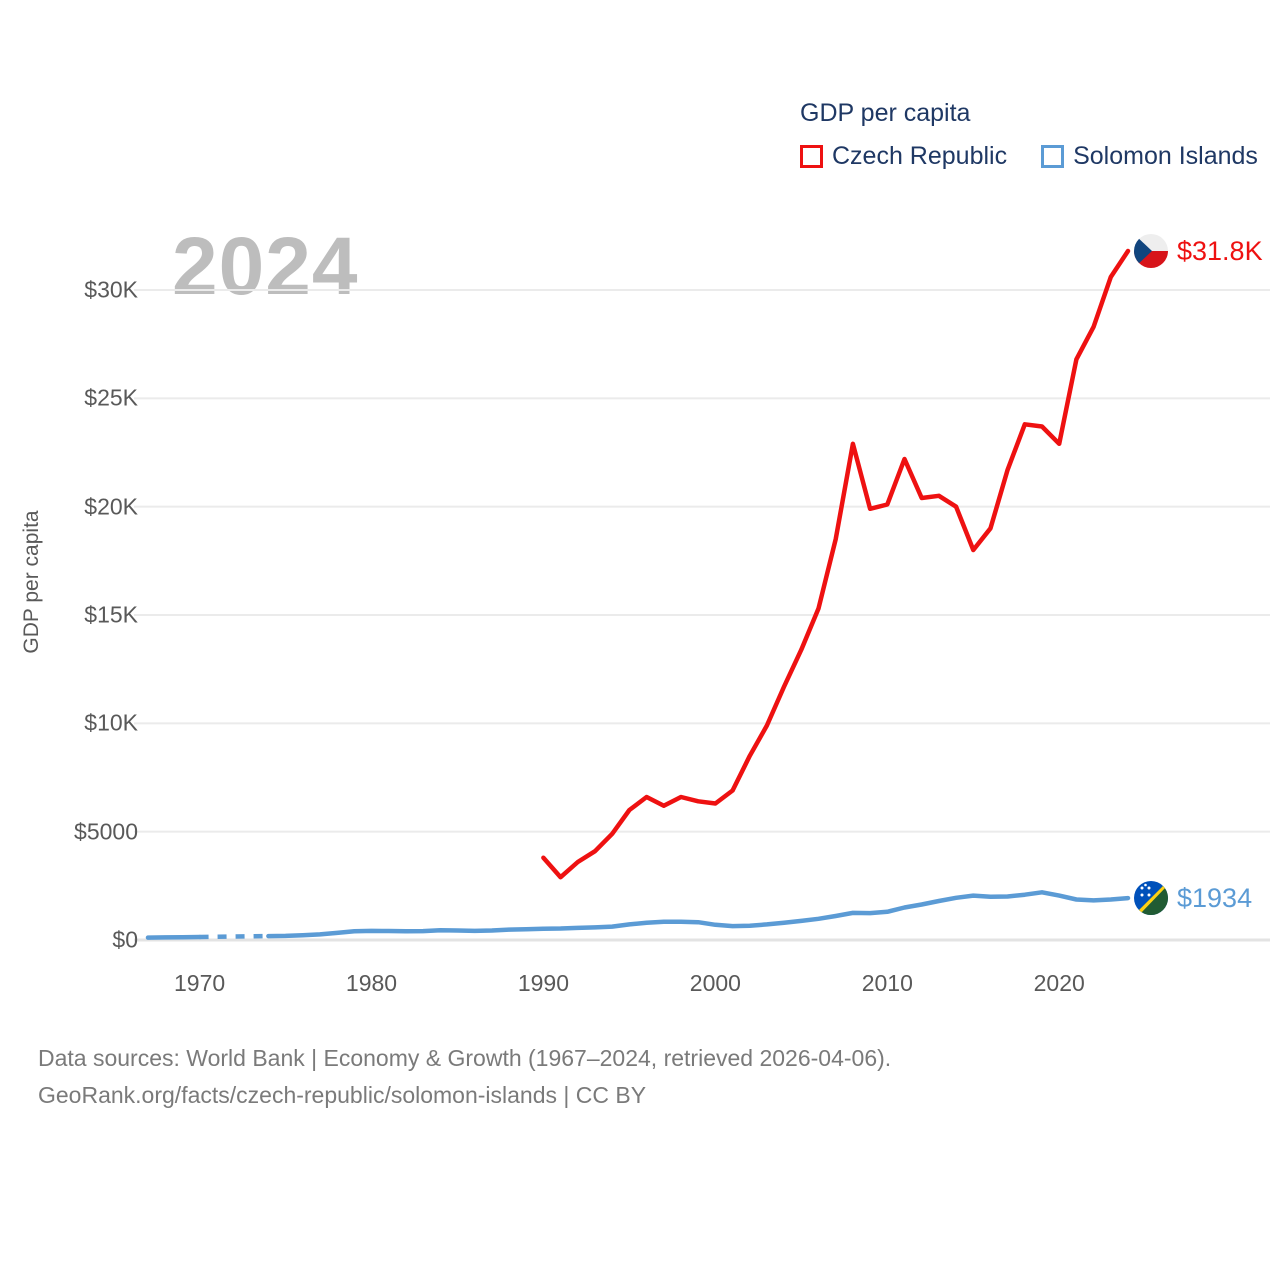 The width and height of the screenshot is (1280, 1280). What do you see at coordinates (371, 983) in the screenshot?
I see `x-tick-label: 1980` at bounding box center [371, 983].